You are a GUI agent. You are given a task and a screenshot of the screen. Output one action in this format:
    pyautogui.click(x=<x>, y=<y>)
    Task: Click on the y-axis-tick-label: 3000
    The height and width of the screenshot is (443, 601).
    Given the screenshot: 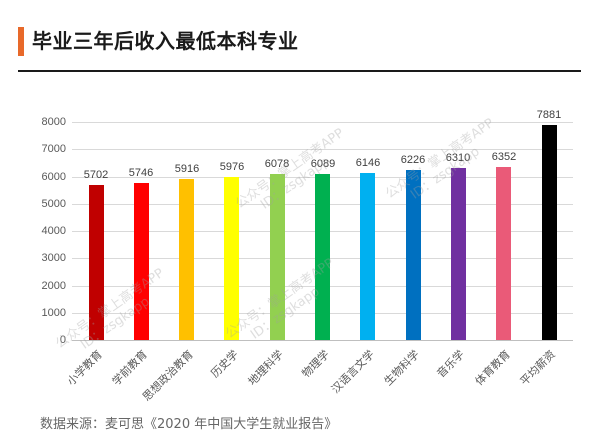 What is the action you would take?
    pyautogui.click(x=53, y=258)
    